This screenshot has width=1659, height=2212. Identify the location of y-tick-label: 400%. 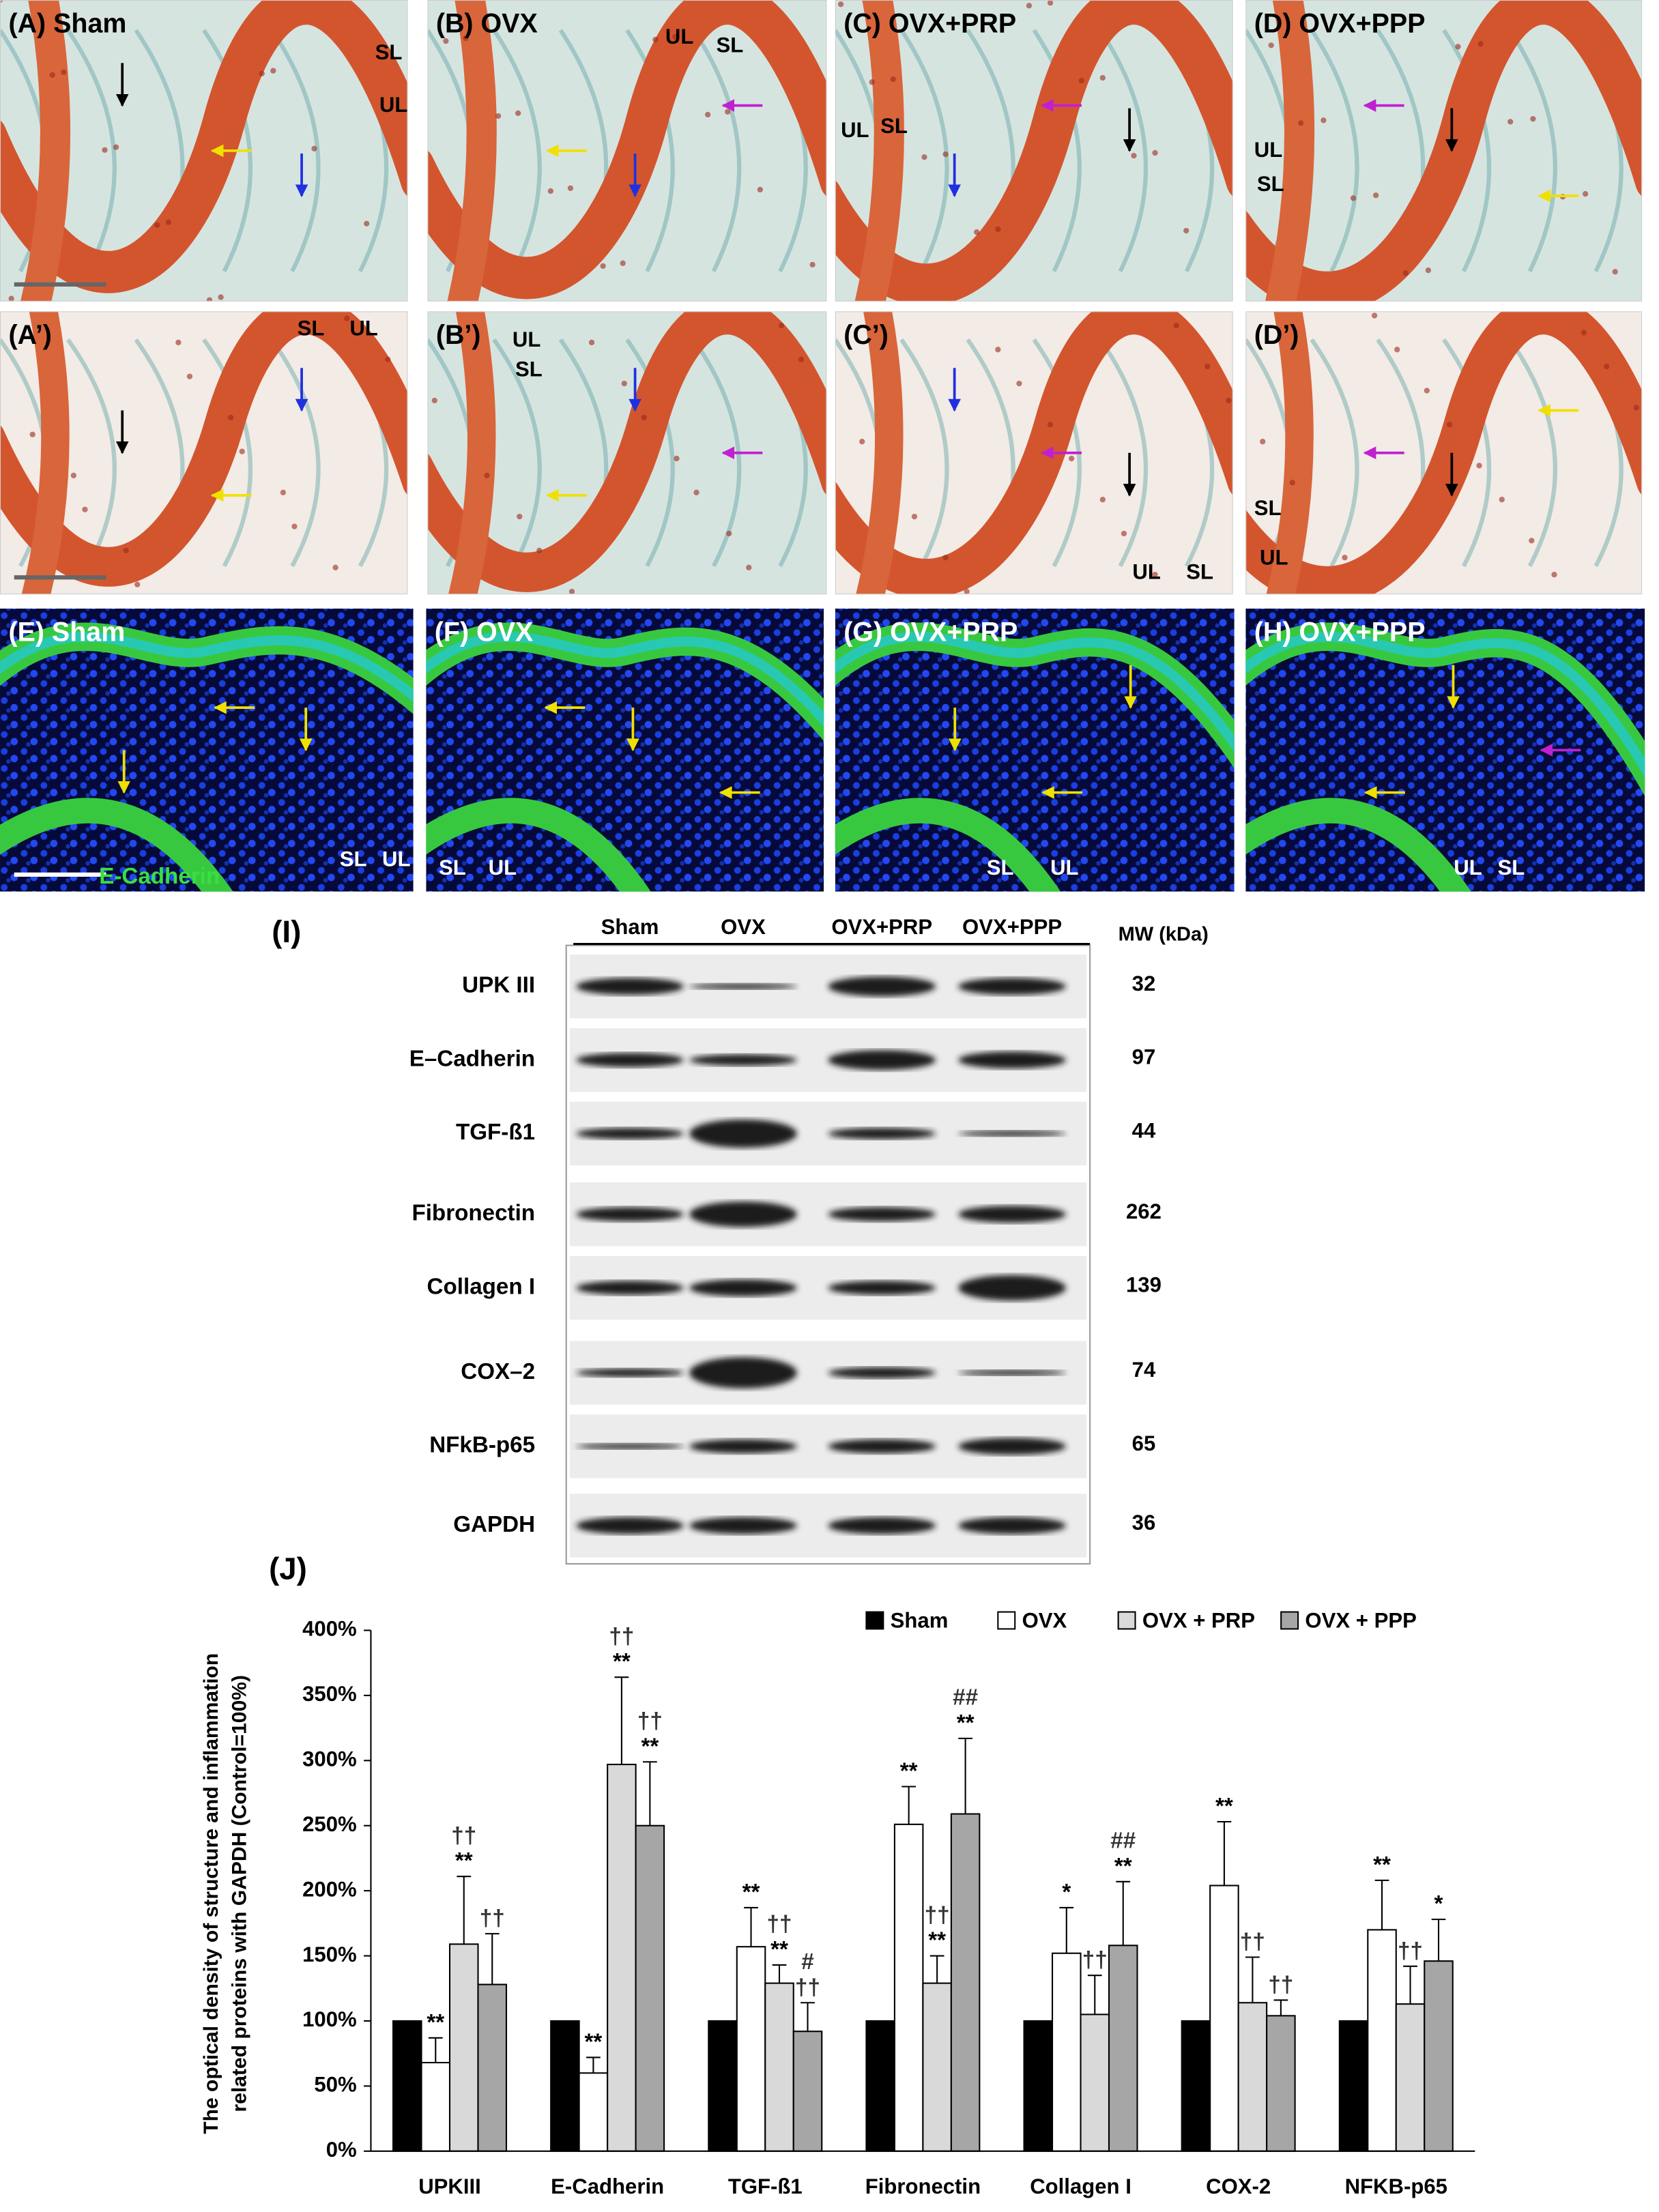
(329, 1629).